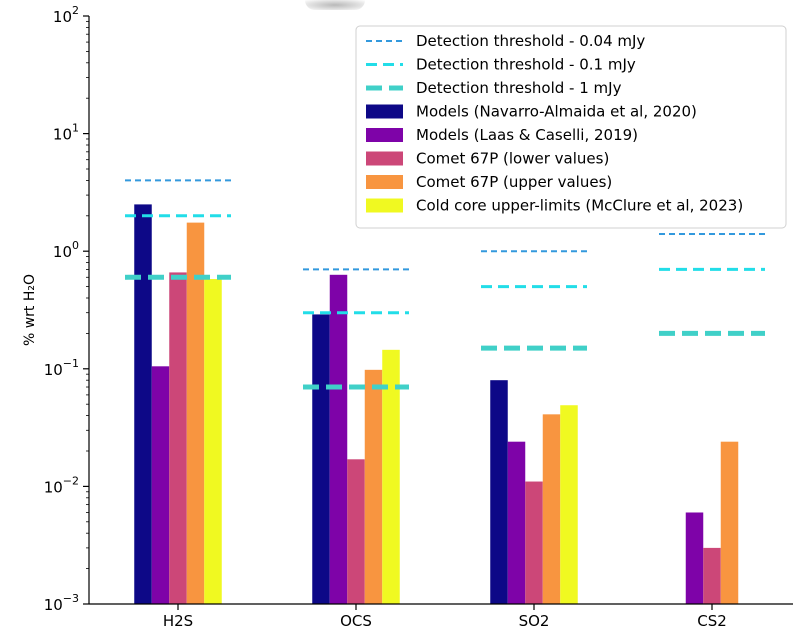  I want to click on y-axis-label: % wrt H₂O, so click(30, 310).